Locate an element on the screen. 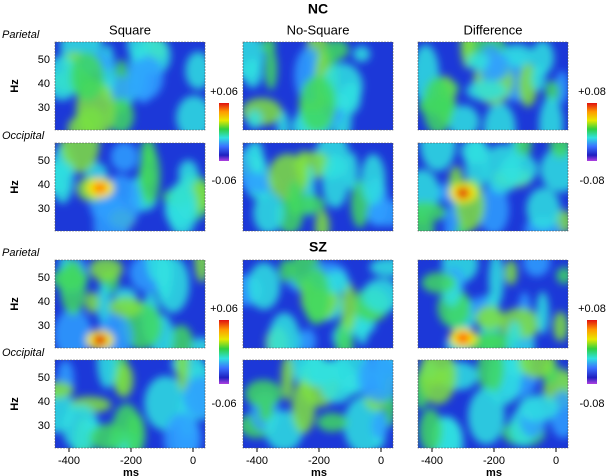  group-title: SZ is located at coordinates (318, 247).